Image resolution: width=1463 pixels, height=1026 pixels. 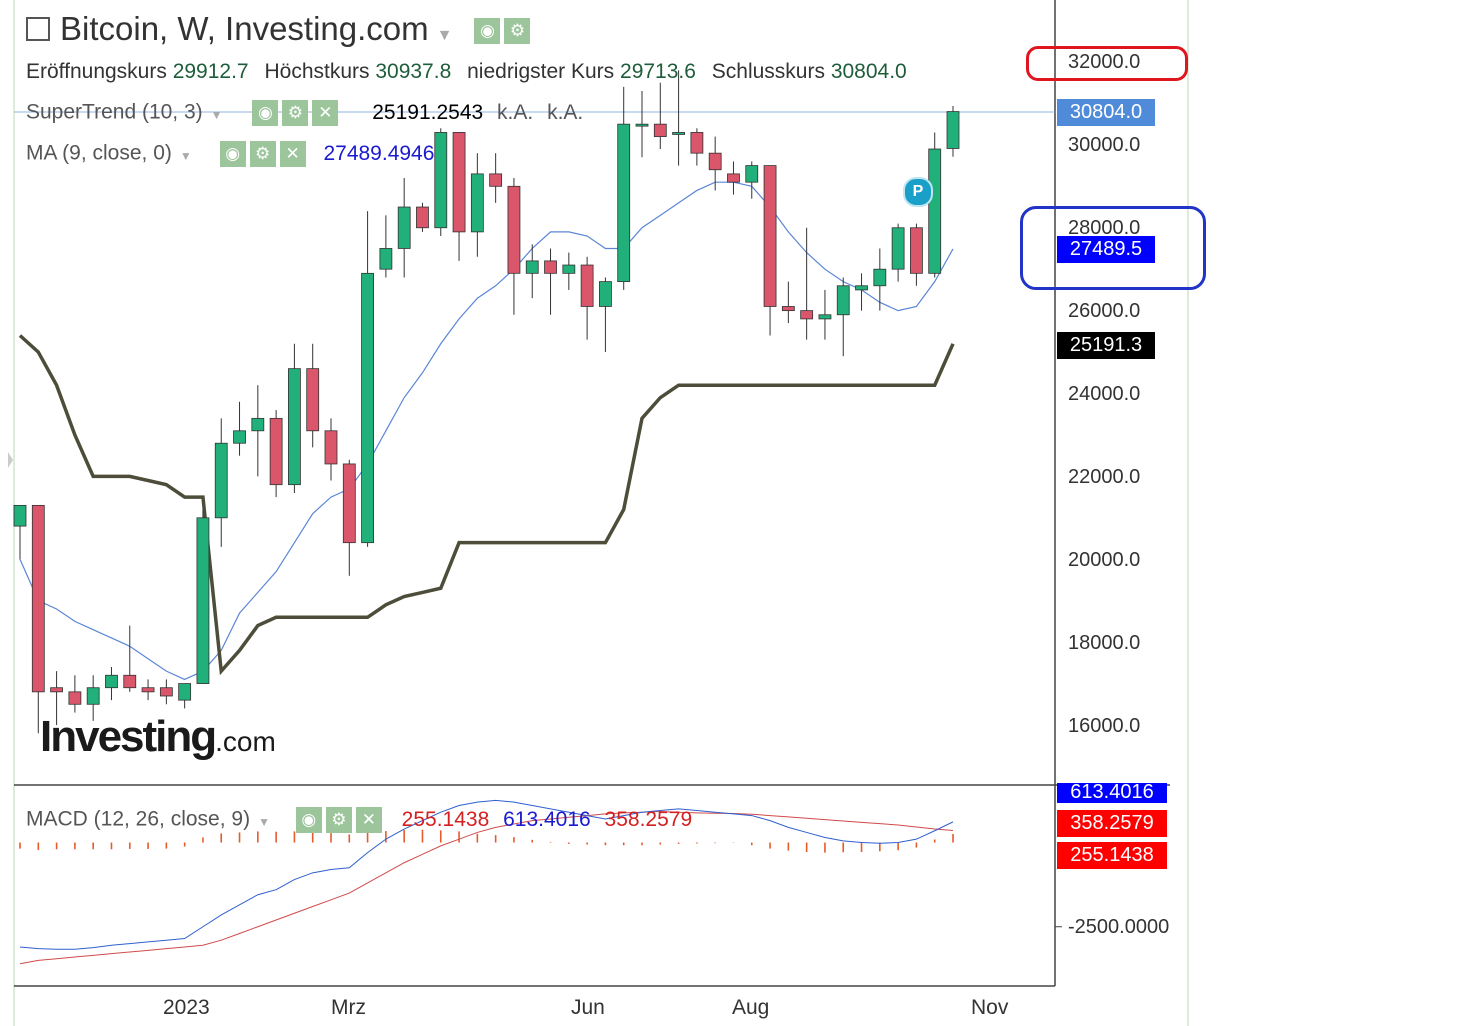 I want to click on x-tick-label: Nov, so click(x=990, y=1007).